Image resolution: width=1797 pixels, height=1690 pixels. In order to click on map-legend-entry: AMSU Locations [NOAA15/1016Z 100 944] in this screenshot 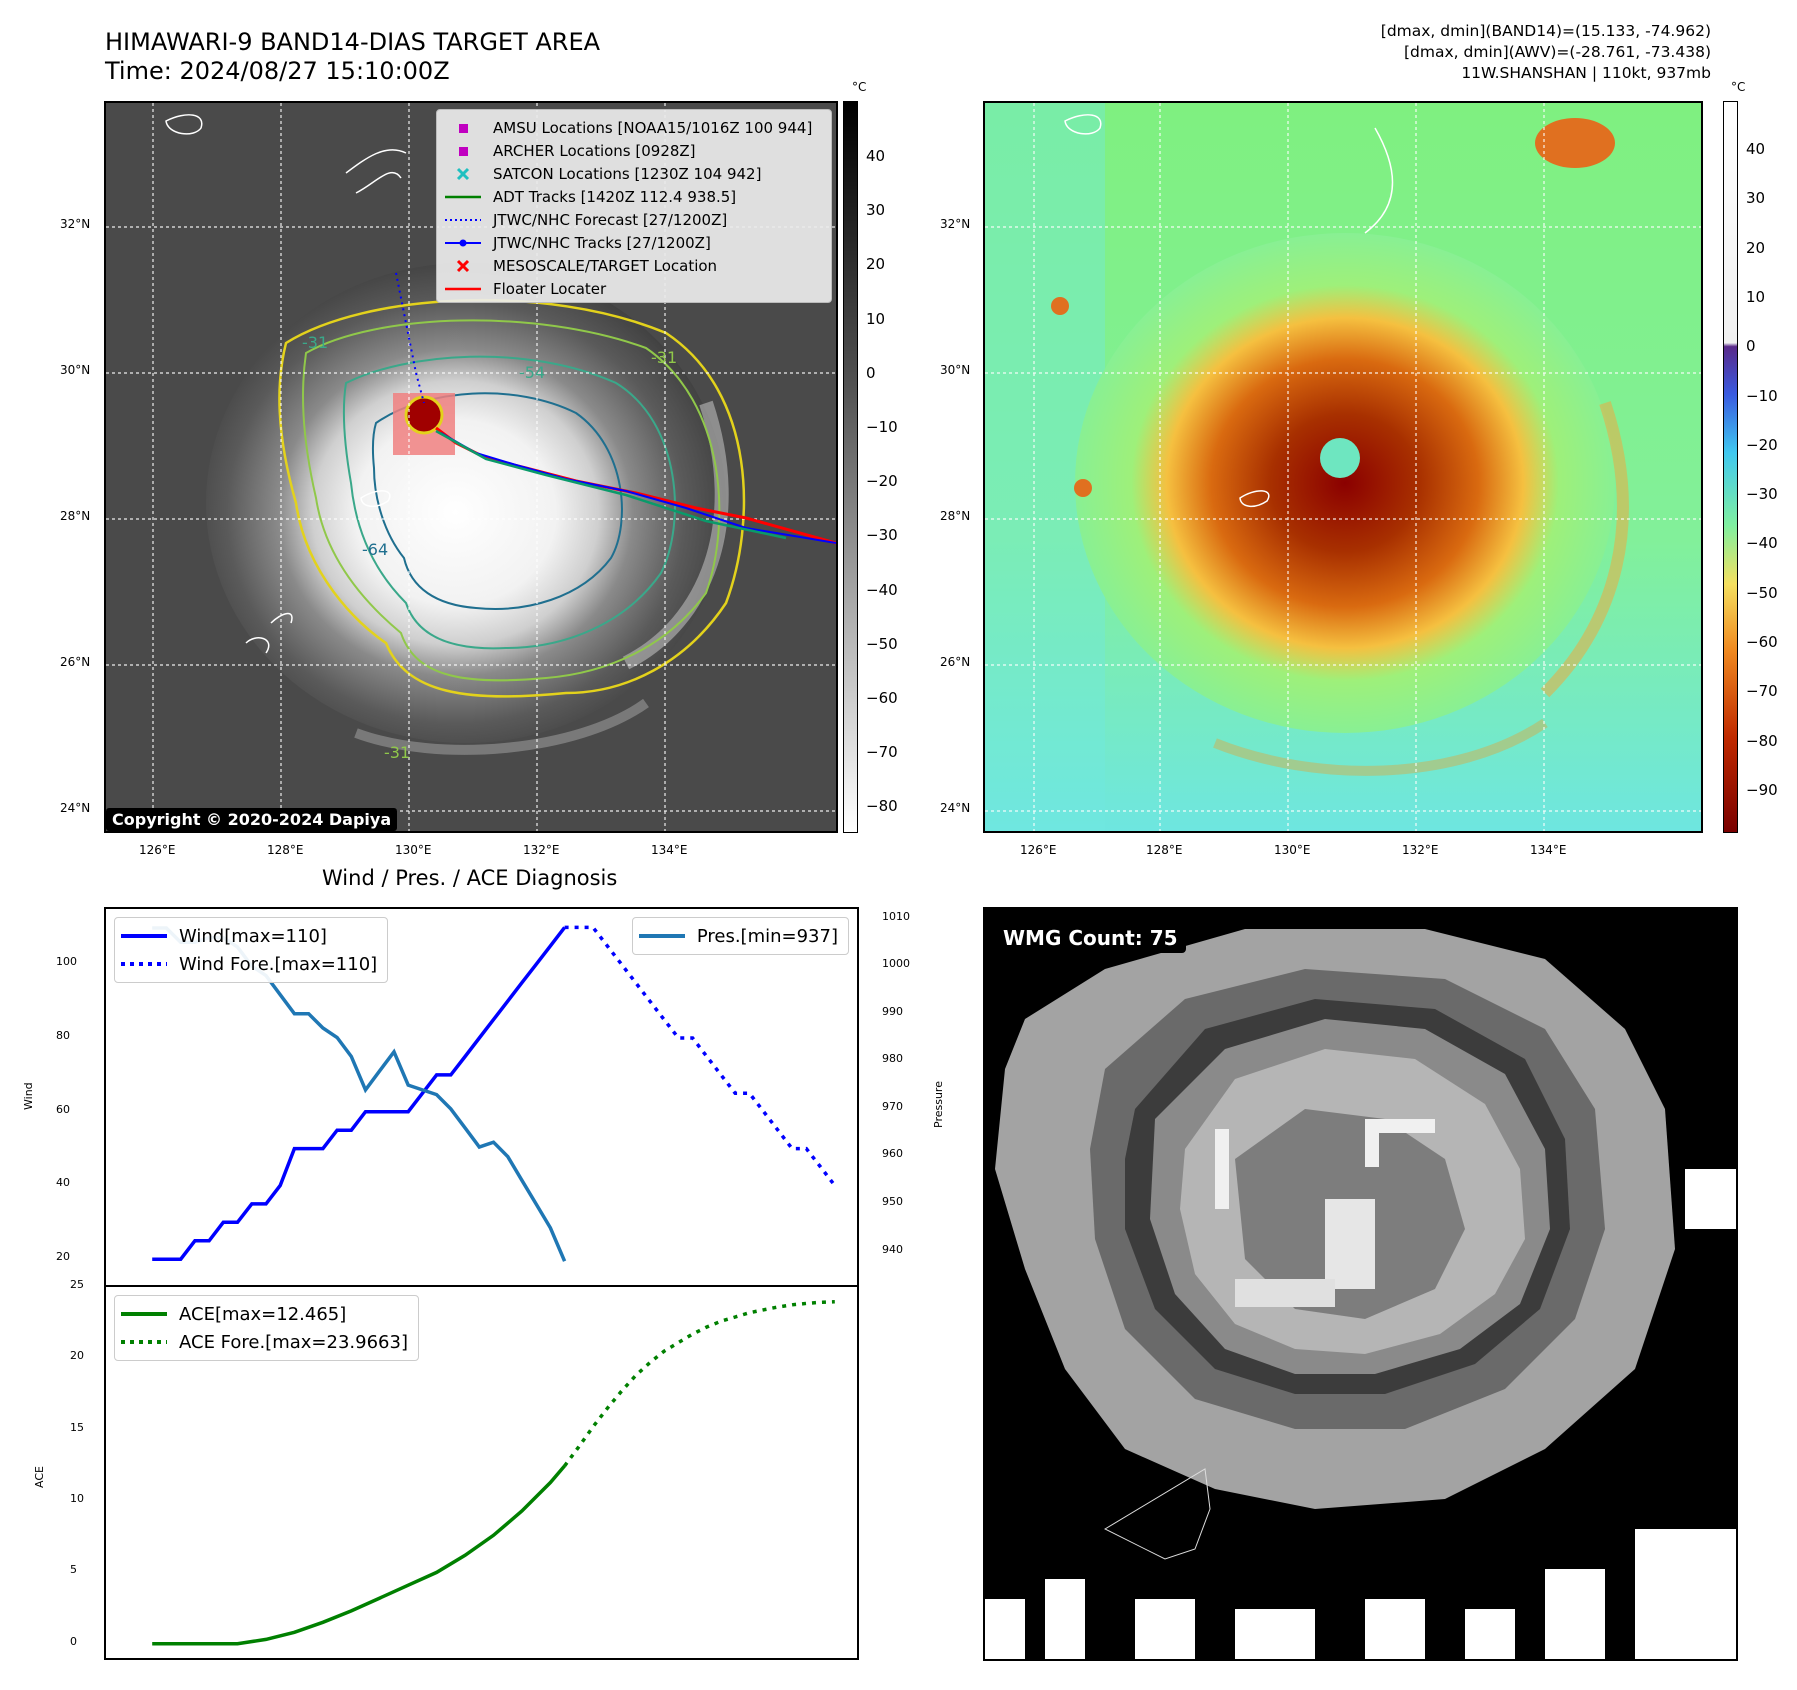, I will do `click(633, 127)`.